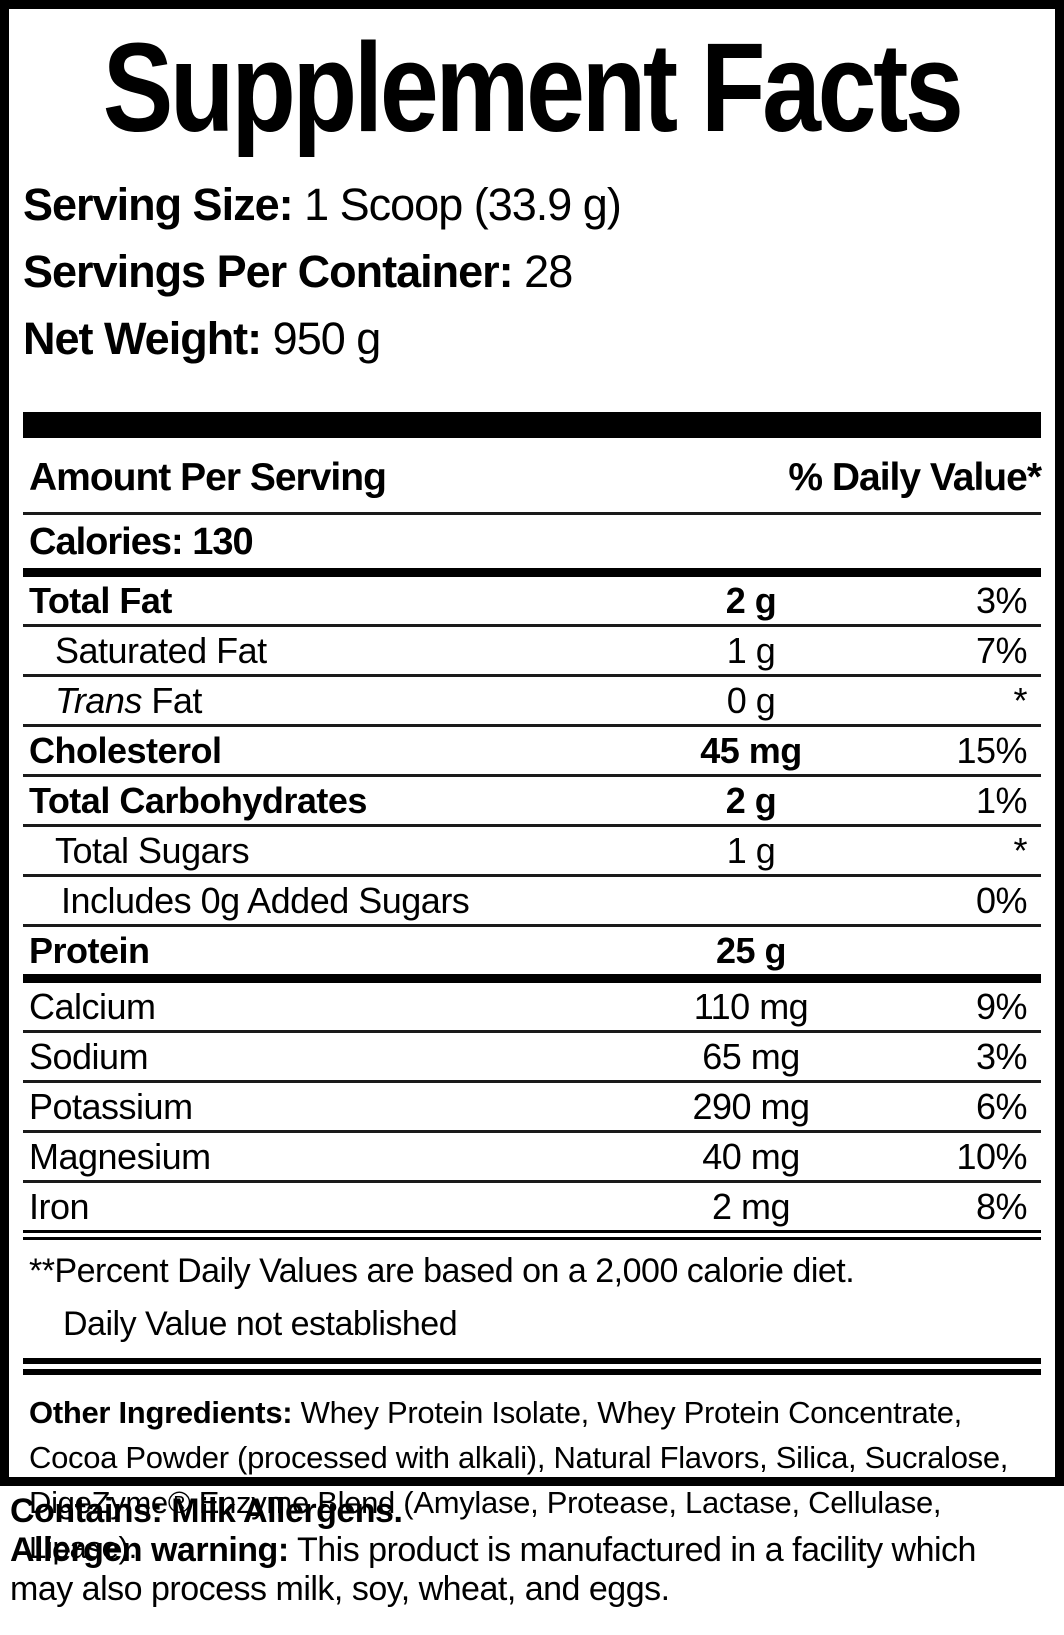 The image size is (1064, 1635). Describe the element at coordinates (532, 1156) in the screenshot. I see `table-row: Magnesium 40 mg 10%` at that location.